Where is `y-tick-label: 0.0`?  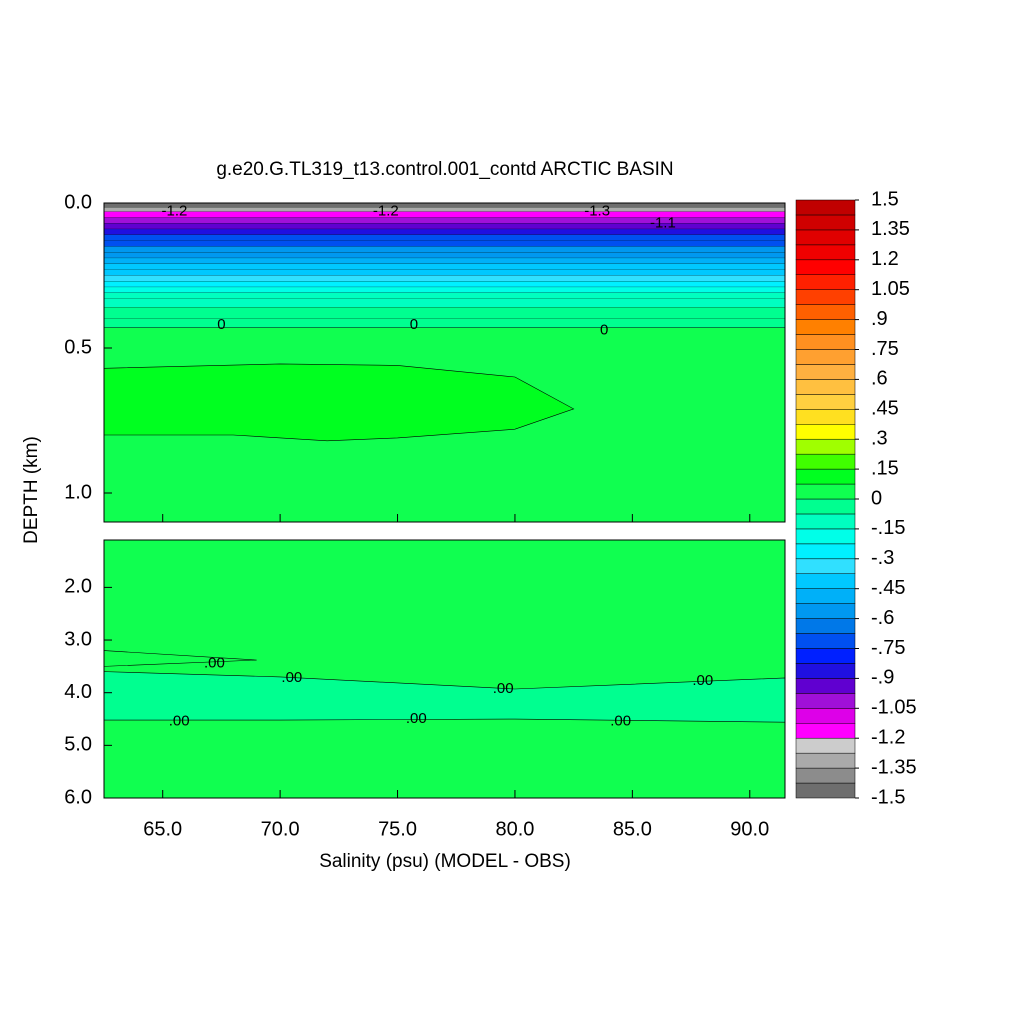
y-tick-label: 0.0 is located at coordinates (78, 202).